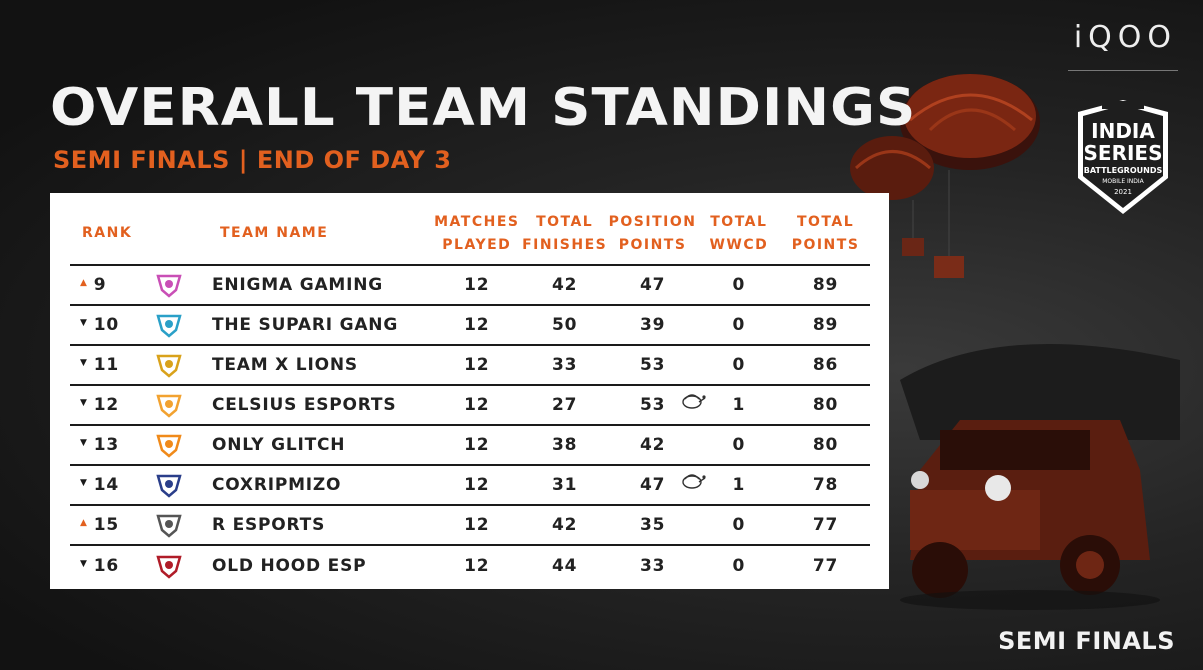 This screenshot has width=1203, height=670. What do you see at coordinates (169, 567) in the screenshot?
I see `old-hood-logo-icon` at bounding box center [169, 567].